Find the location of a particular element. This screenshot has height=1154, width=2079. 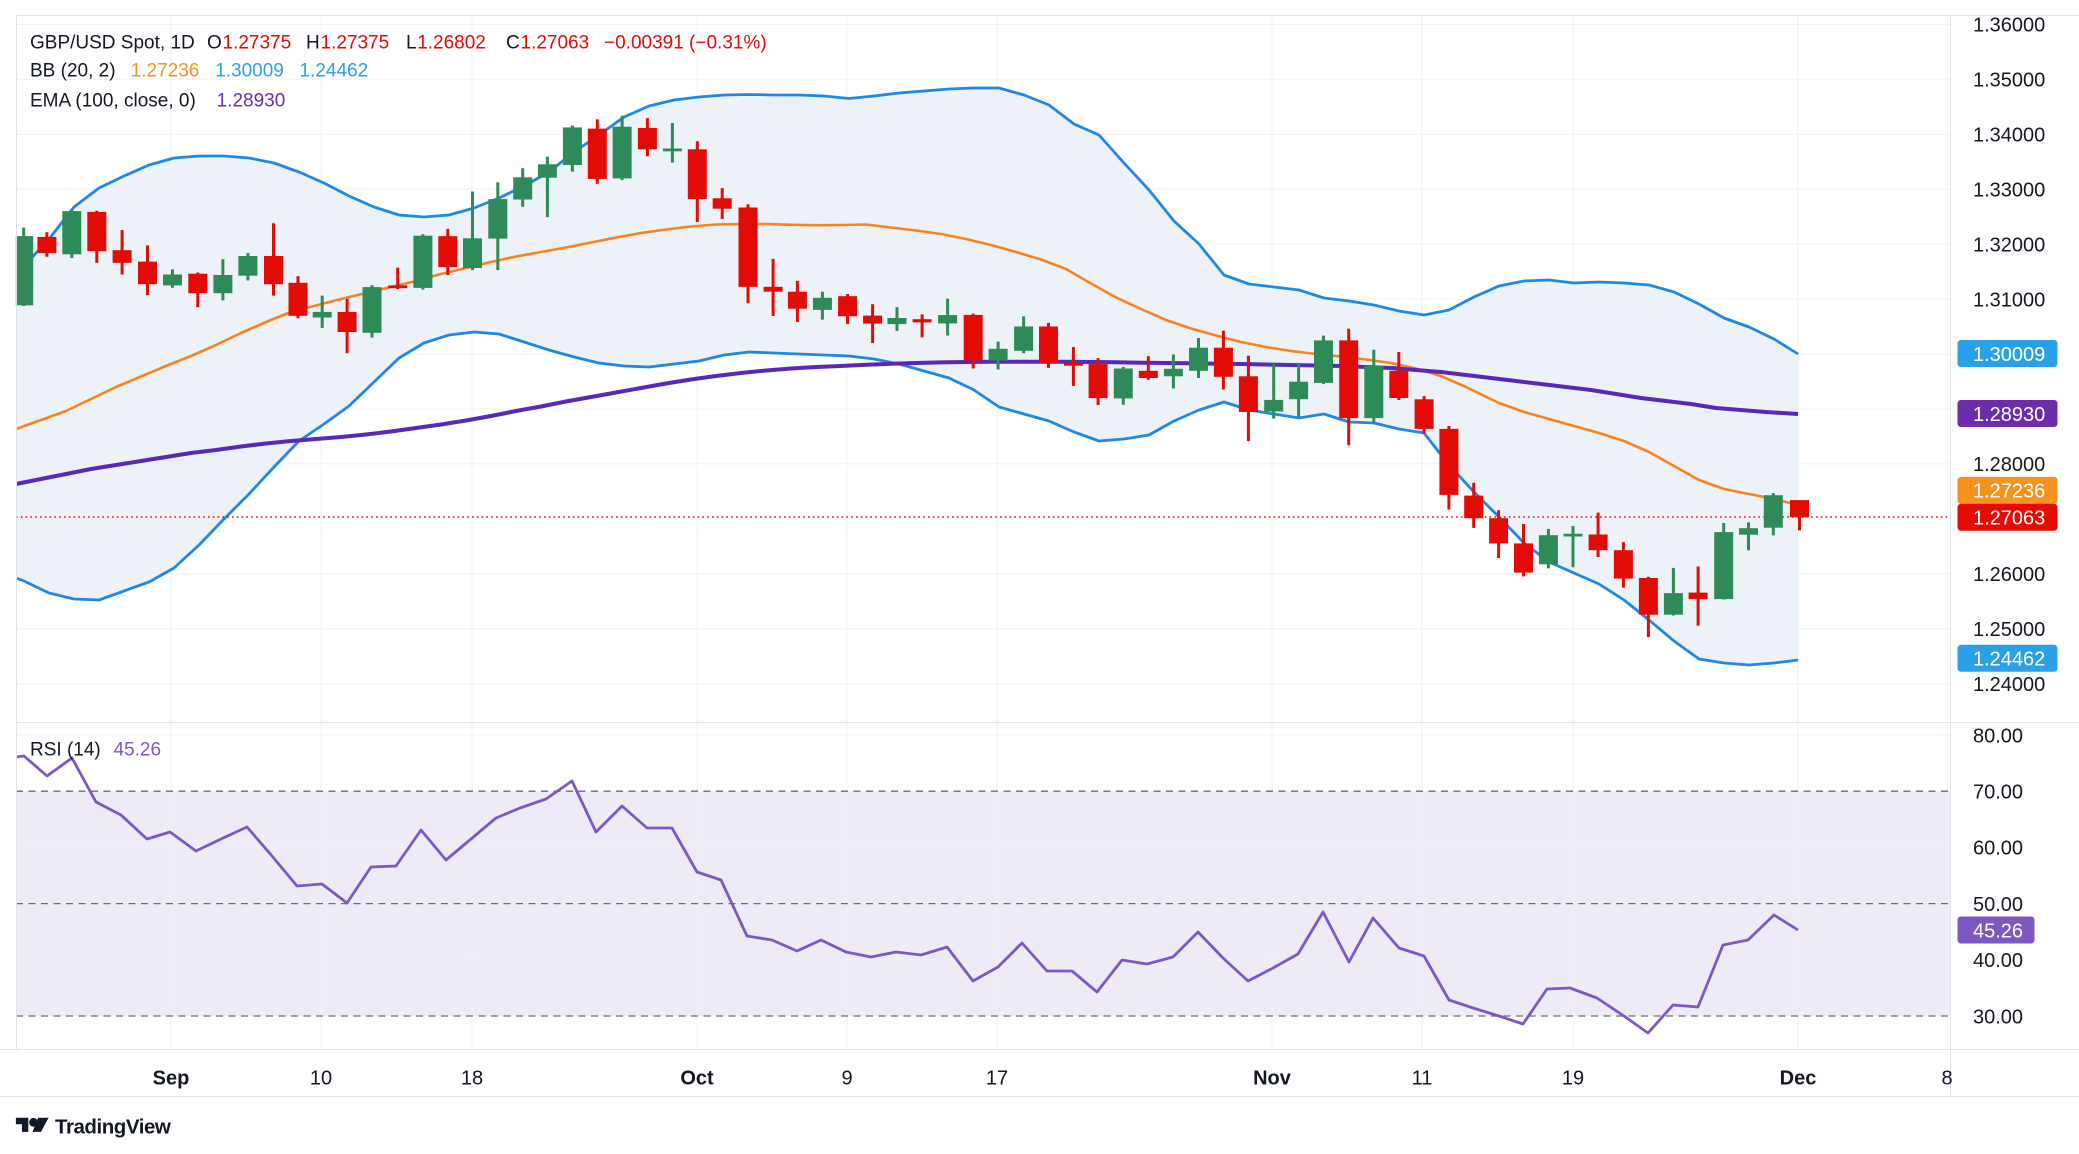

svg-text: 1.35000 is located at coordinates (2009, 81).